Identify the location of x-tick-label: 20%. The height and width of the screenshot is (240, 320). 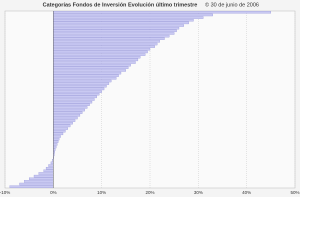
(149, 192).